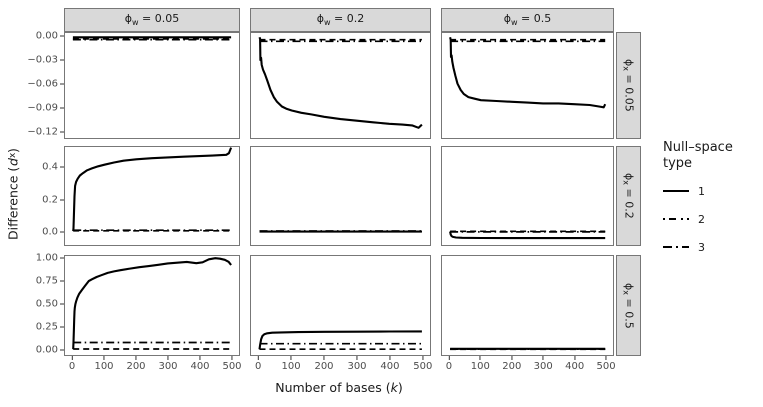 This screenshot has height=407, width=763. Describe the element at coordinates (46, 258) in the screenshot. I see `y-tick-label: 1.00` at that location.